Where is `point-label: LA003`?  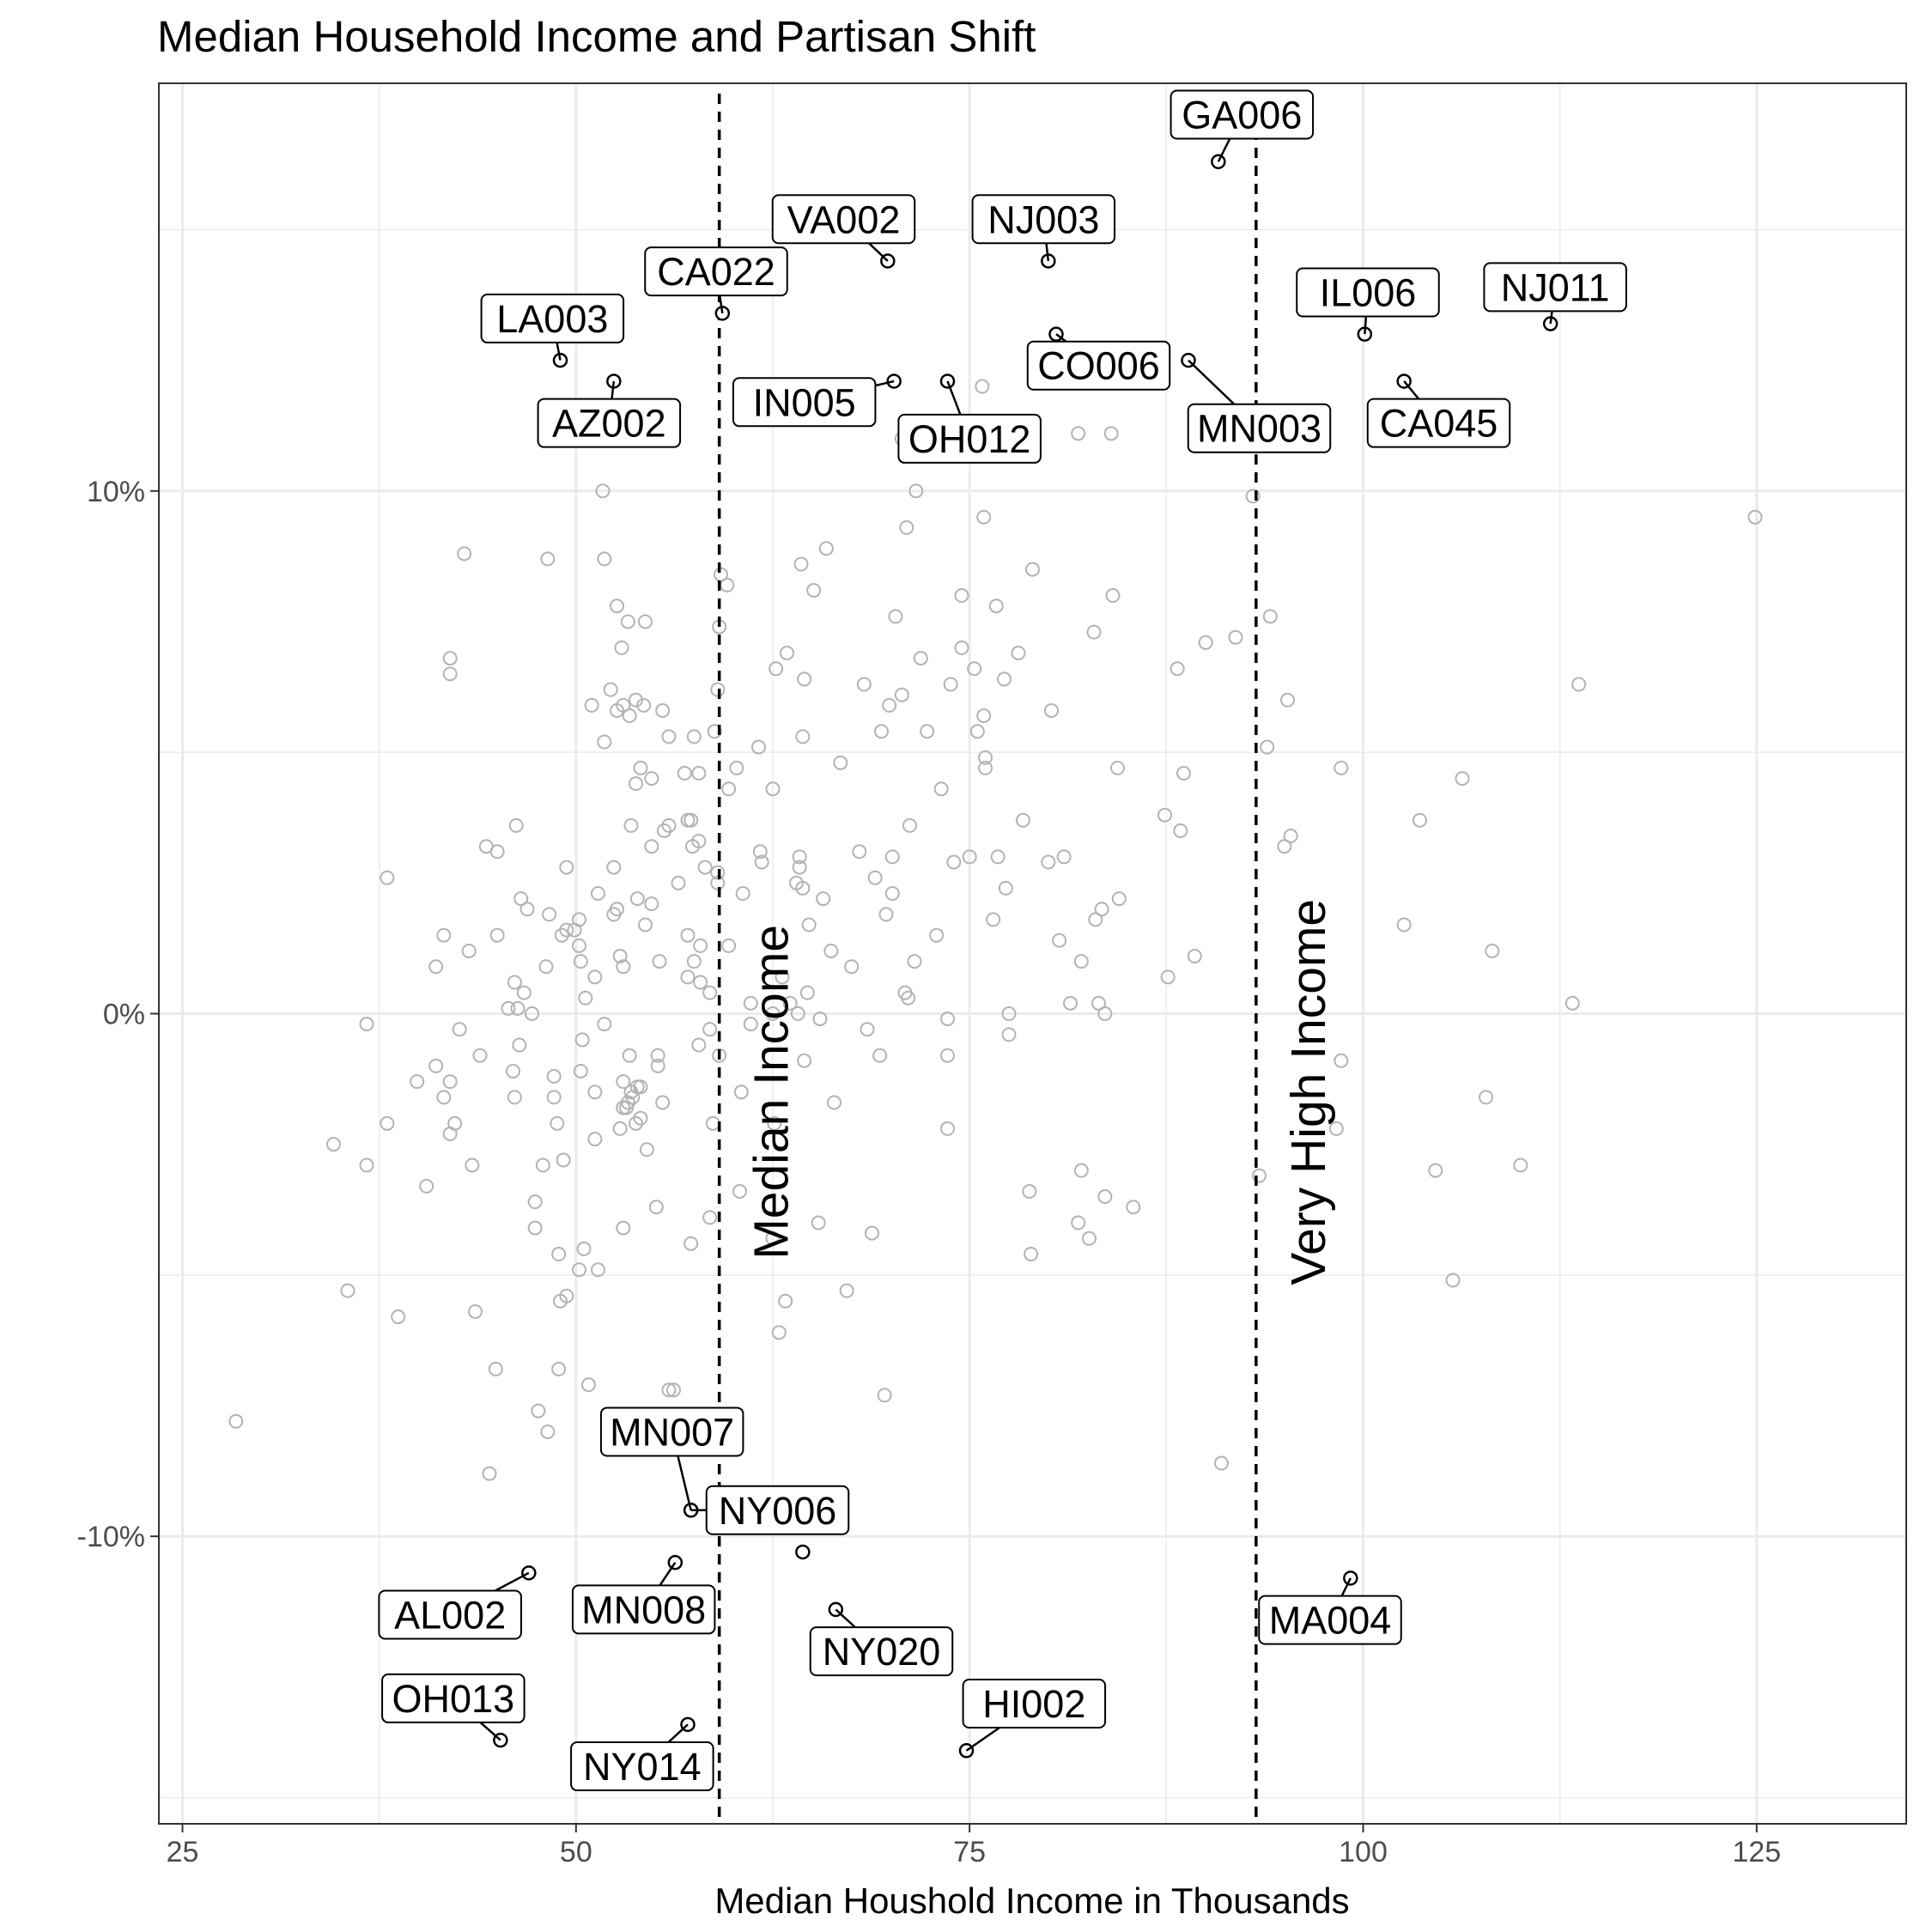 point-label: LA003 is located at coordinates (552, 319).